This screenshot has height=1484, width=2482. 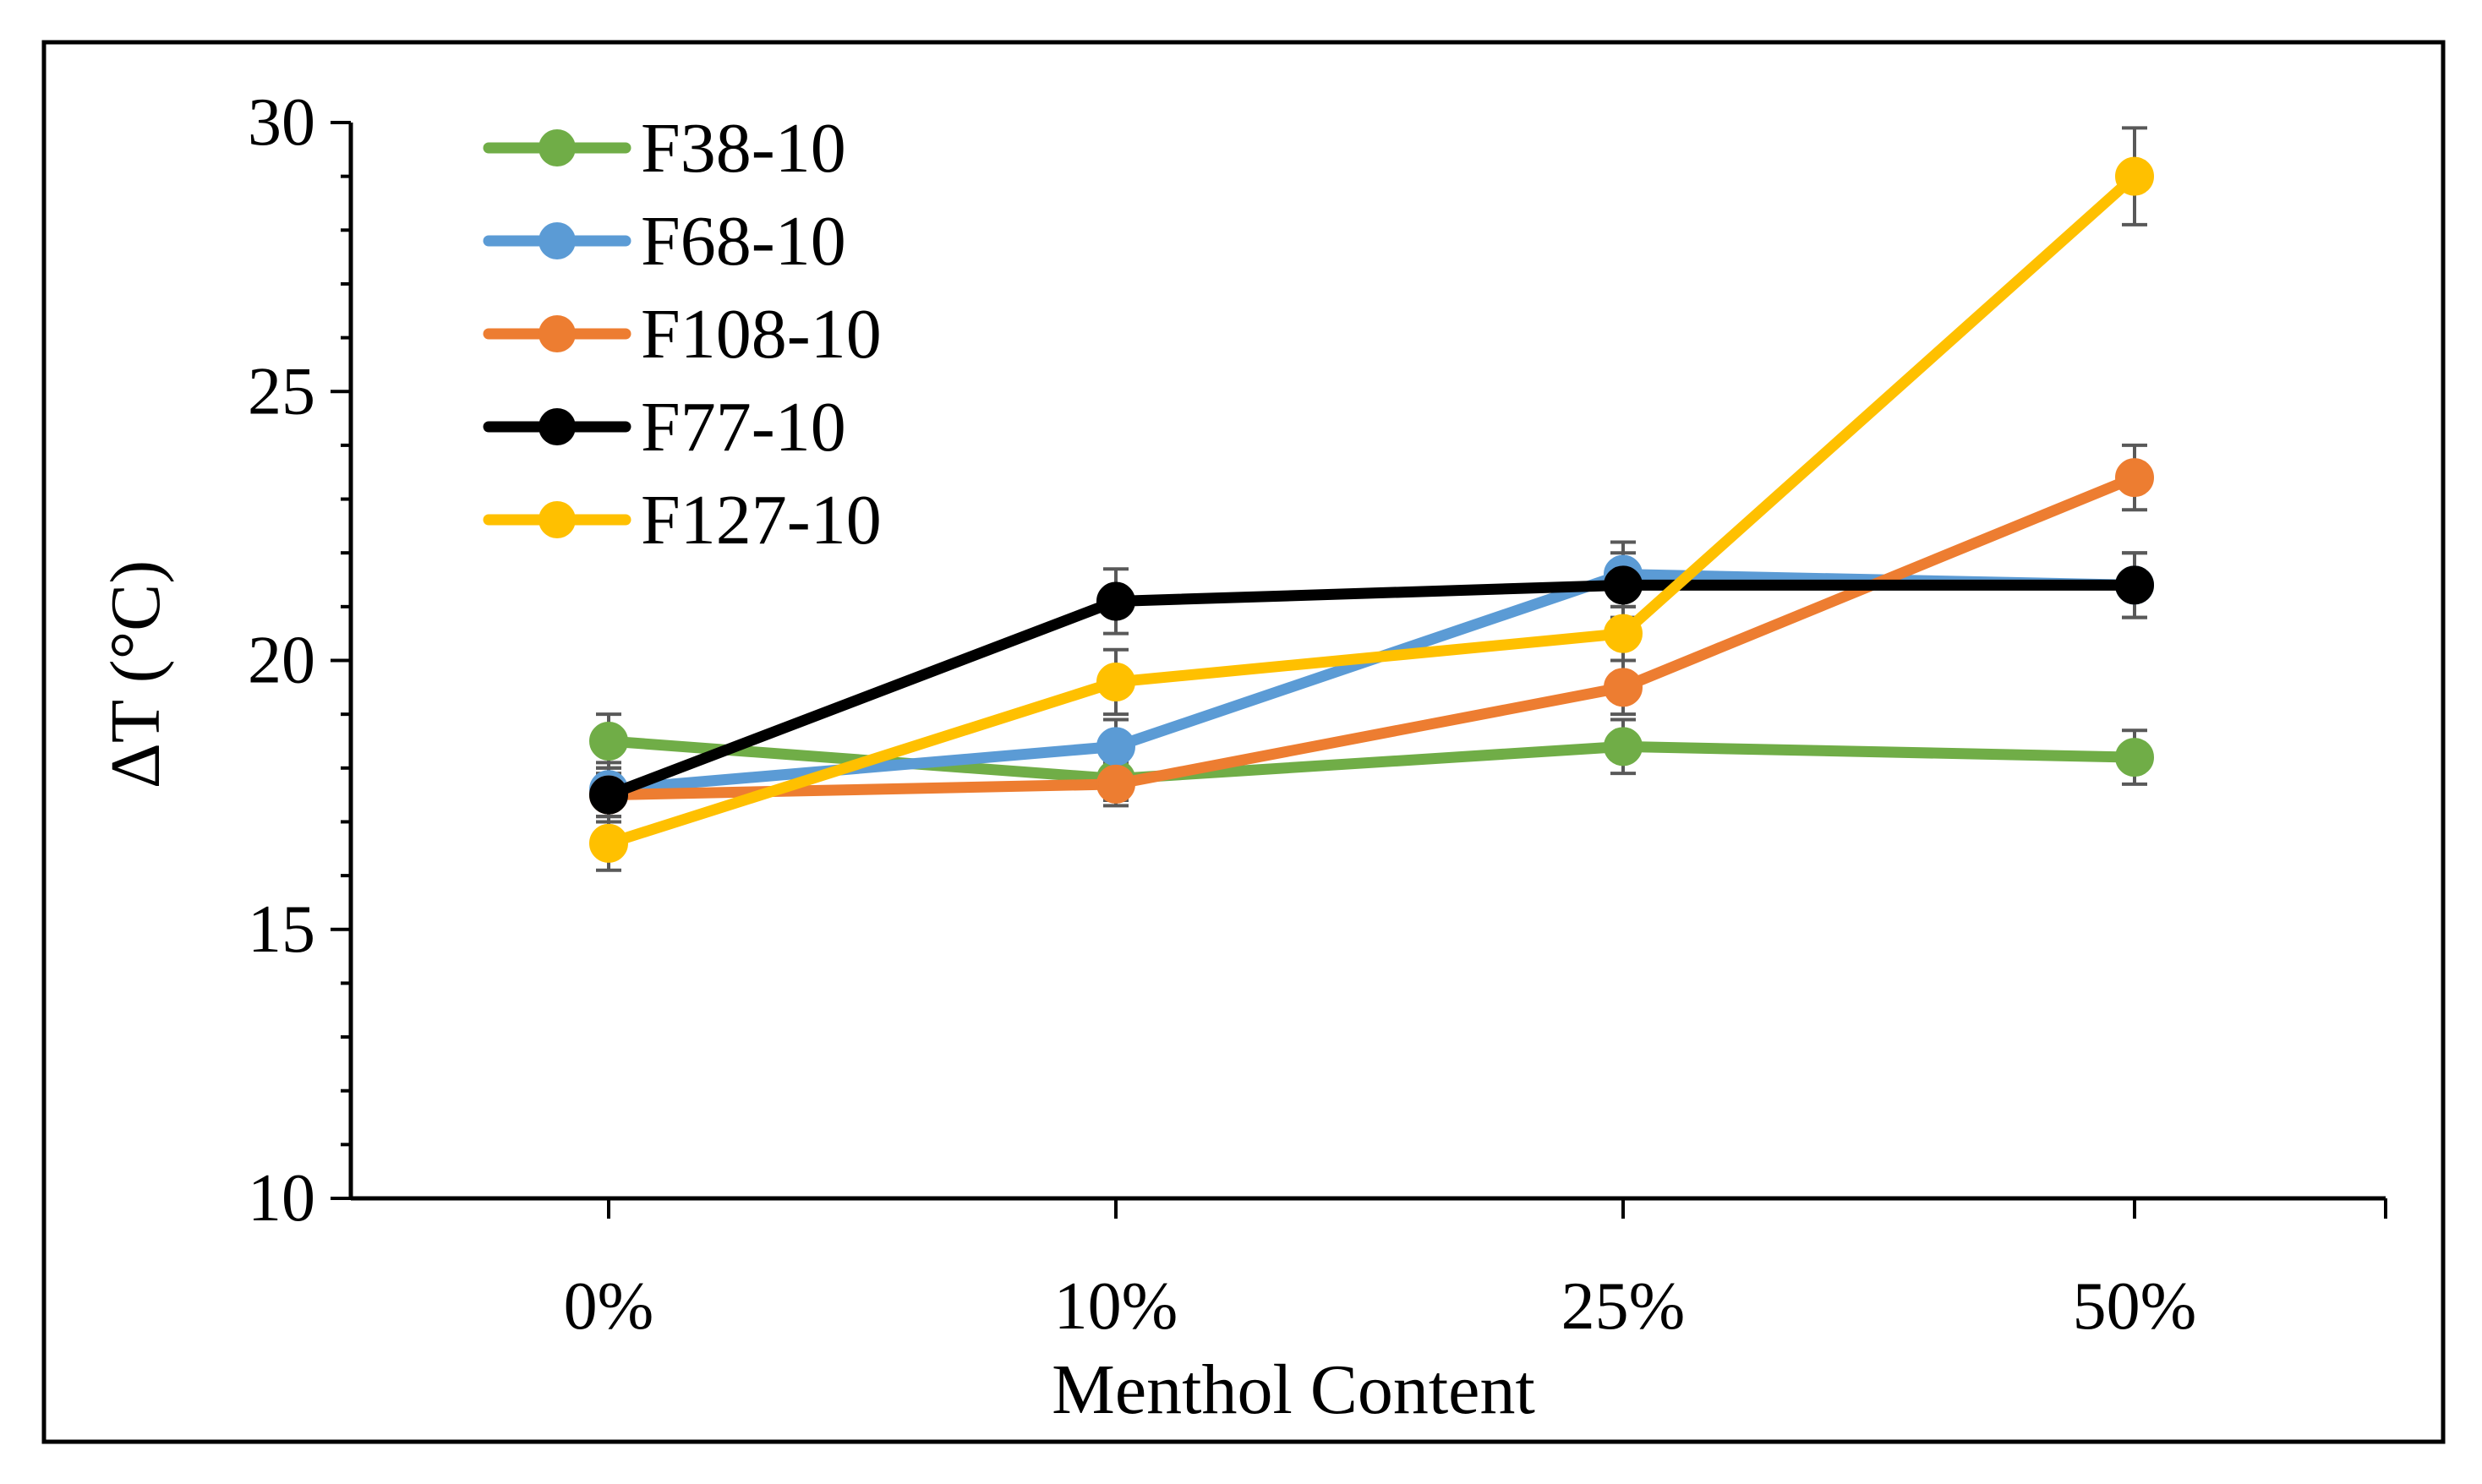 What do you see at coordinates (2135, 1307) in the screenshot?
I see `x-tick-label: 50%` at bounding box center [2135, 1307].